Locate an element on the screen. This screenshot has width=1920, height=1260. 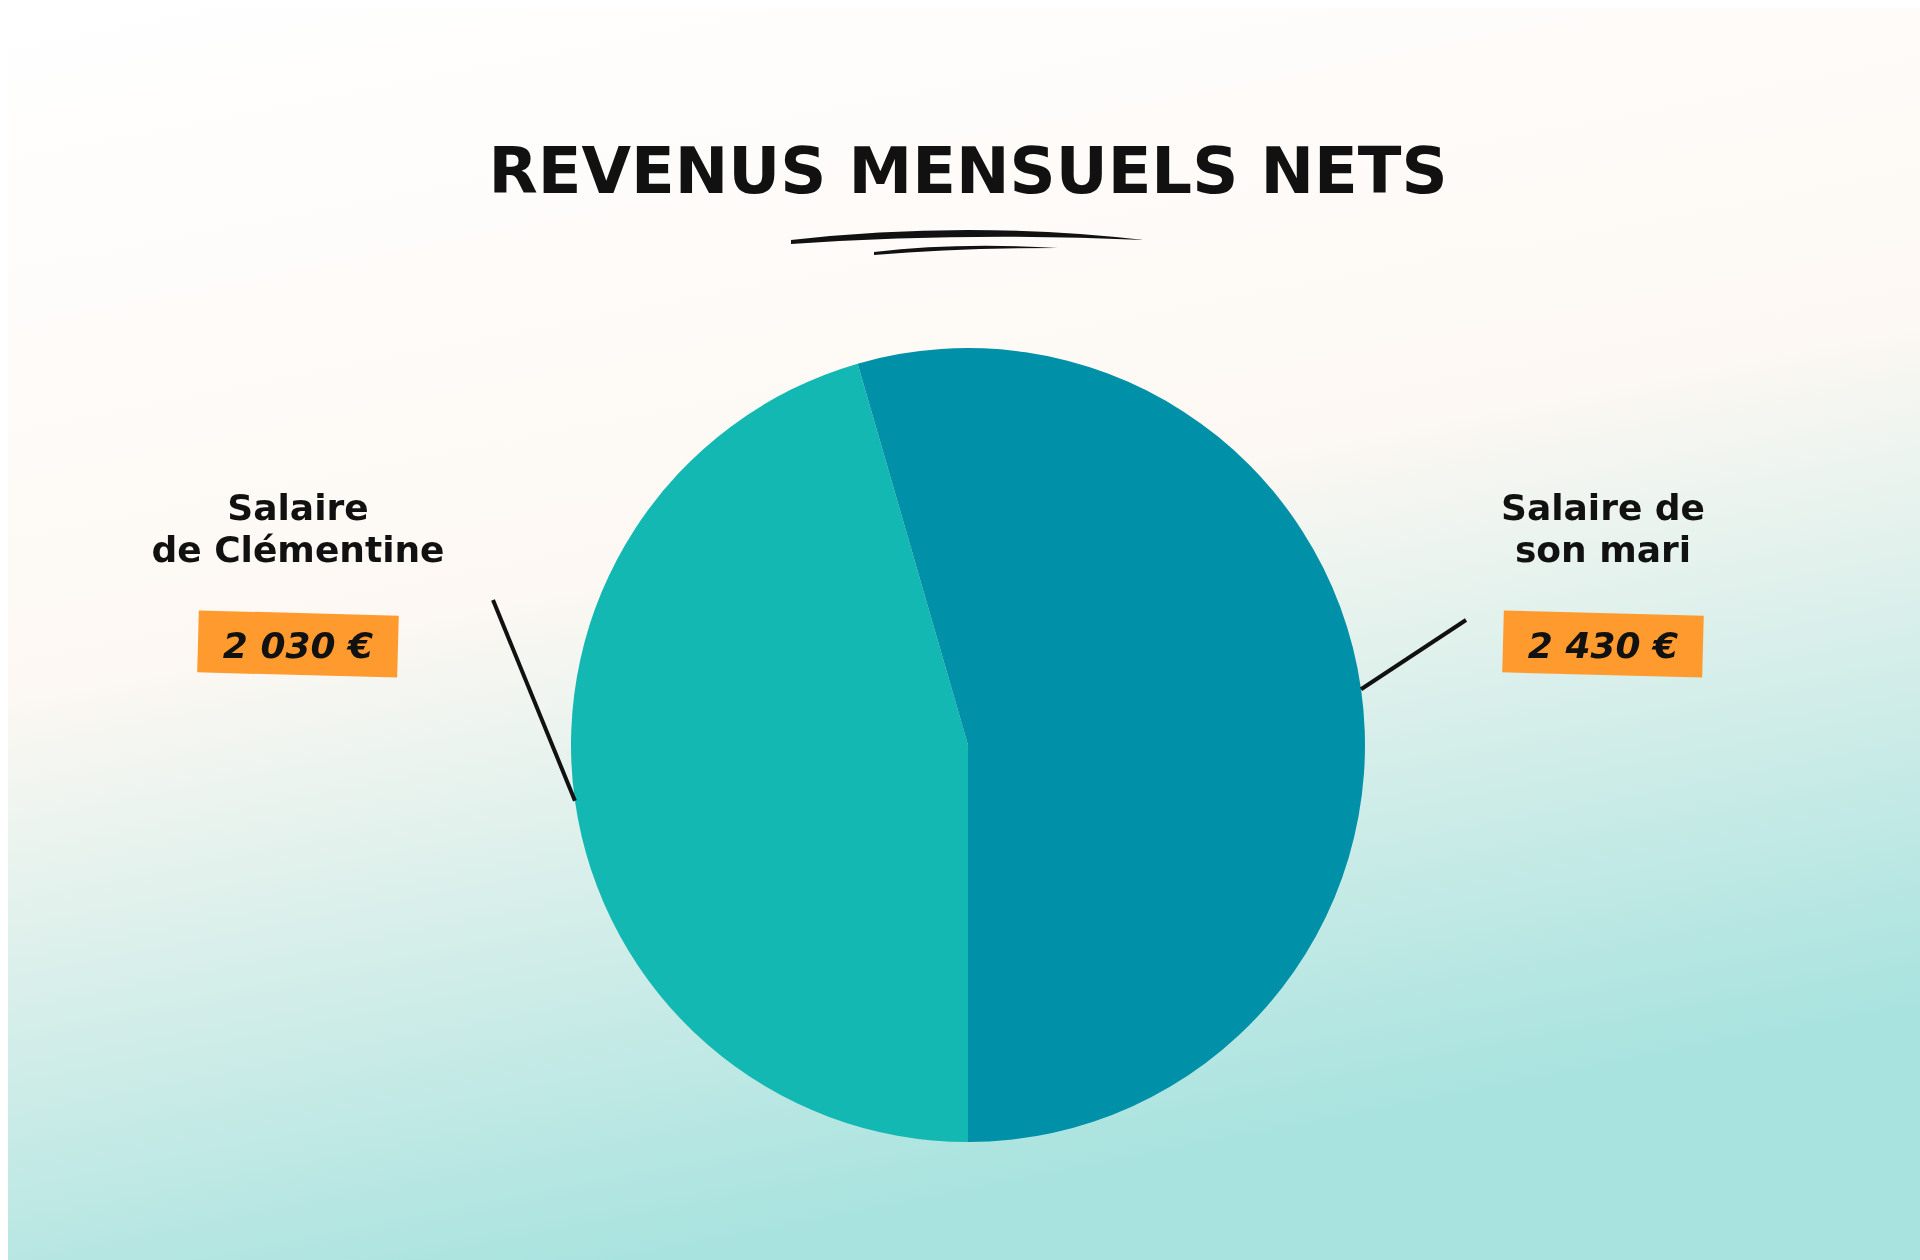
slice-label: Salaire de son mari is located at coordinates (1603, 528).